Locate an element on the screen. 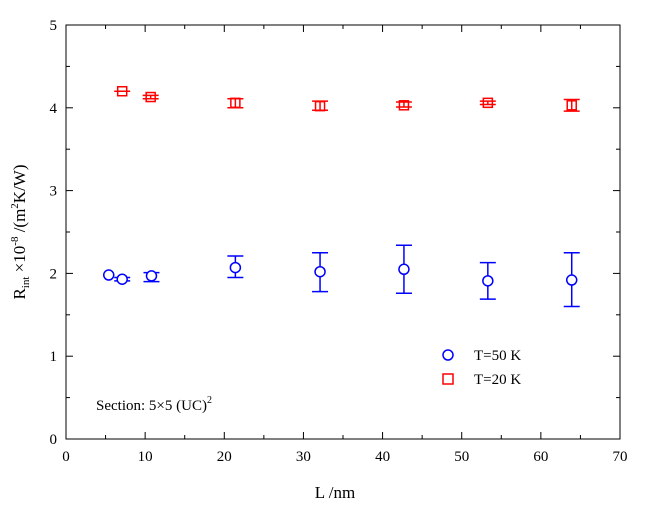 The width and height of the screenshot is (663, 512). legend-marker-circle is located at coordinates (448, 355).